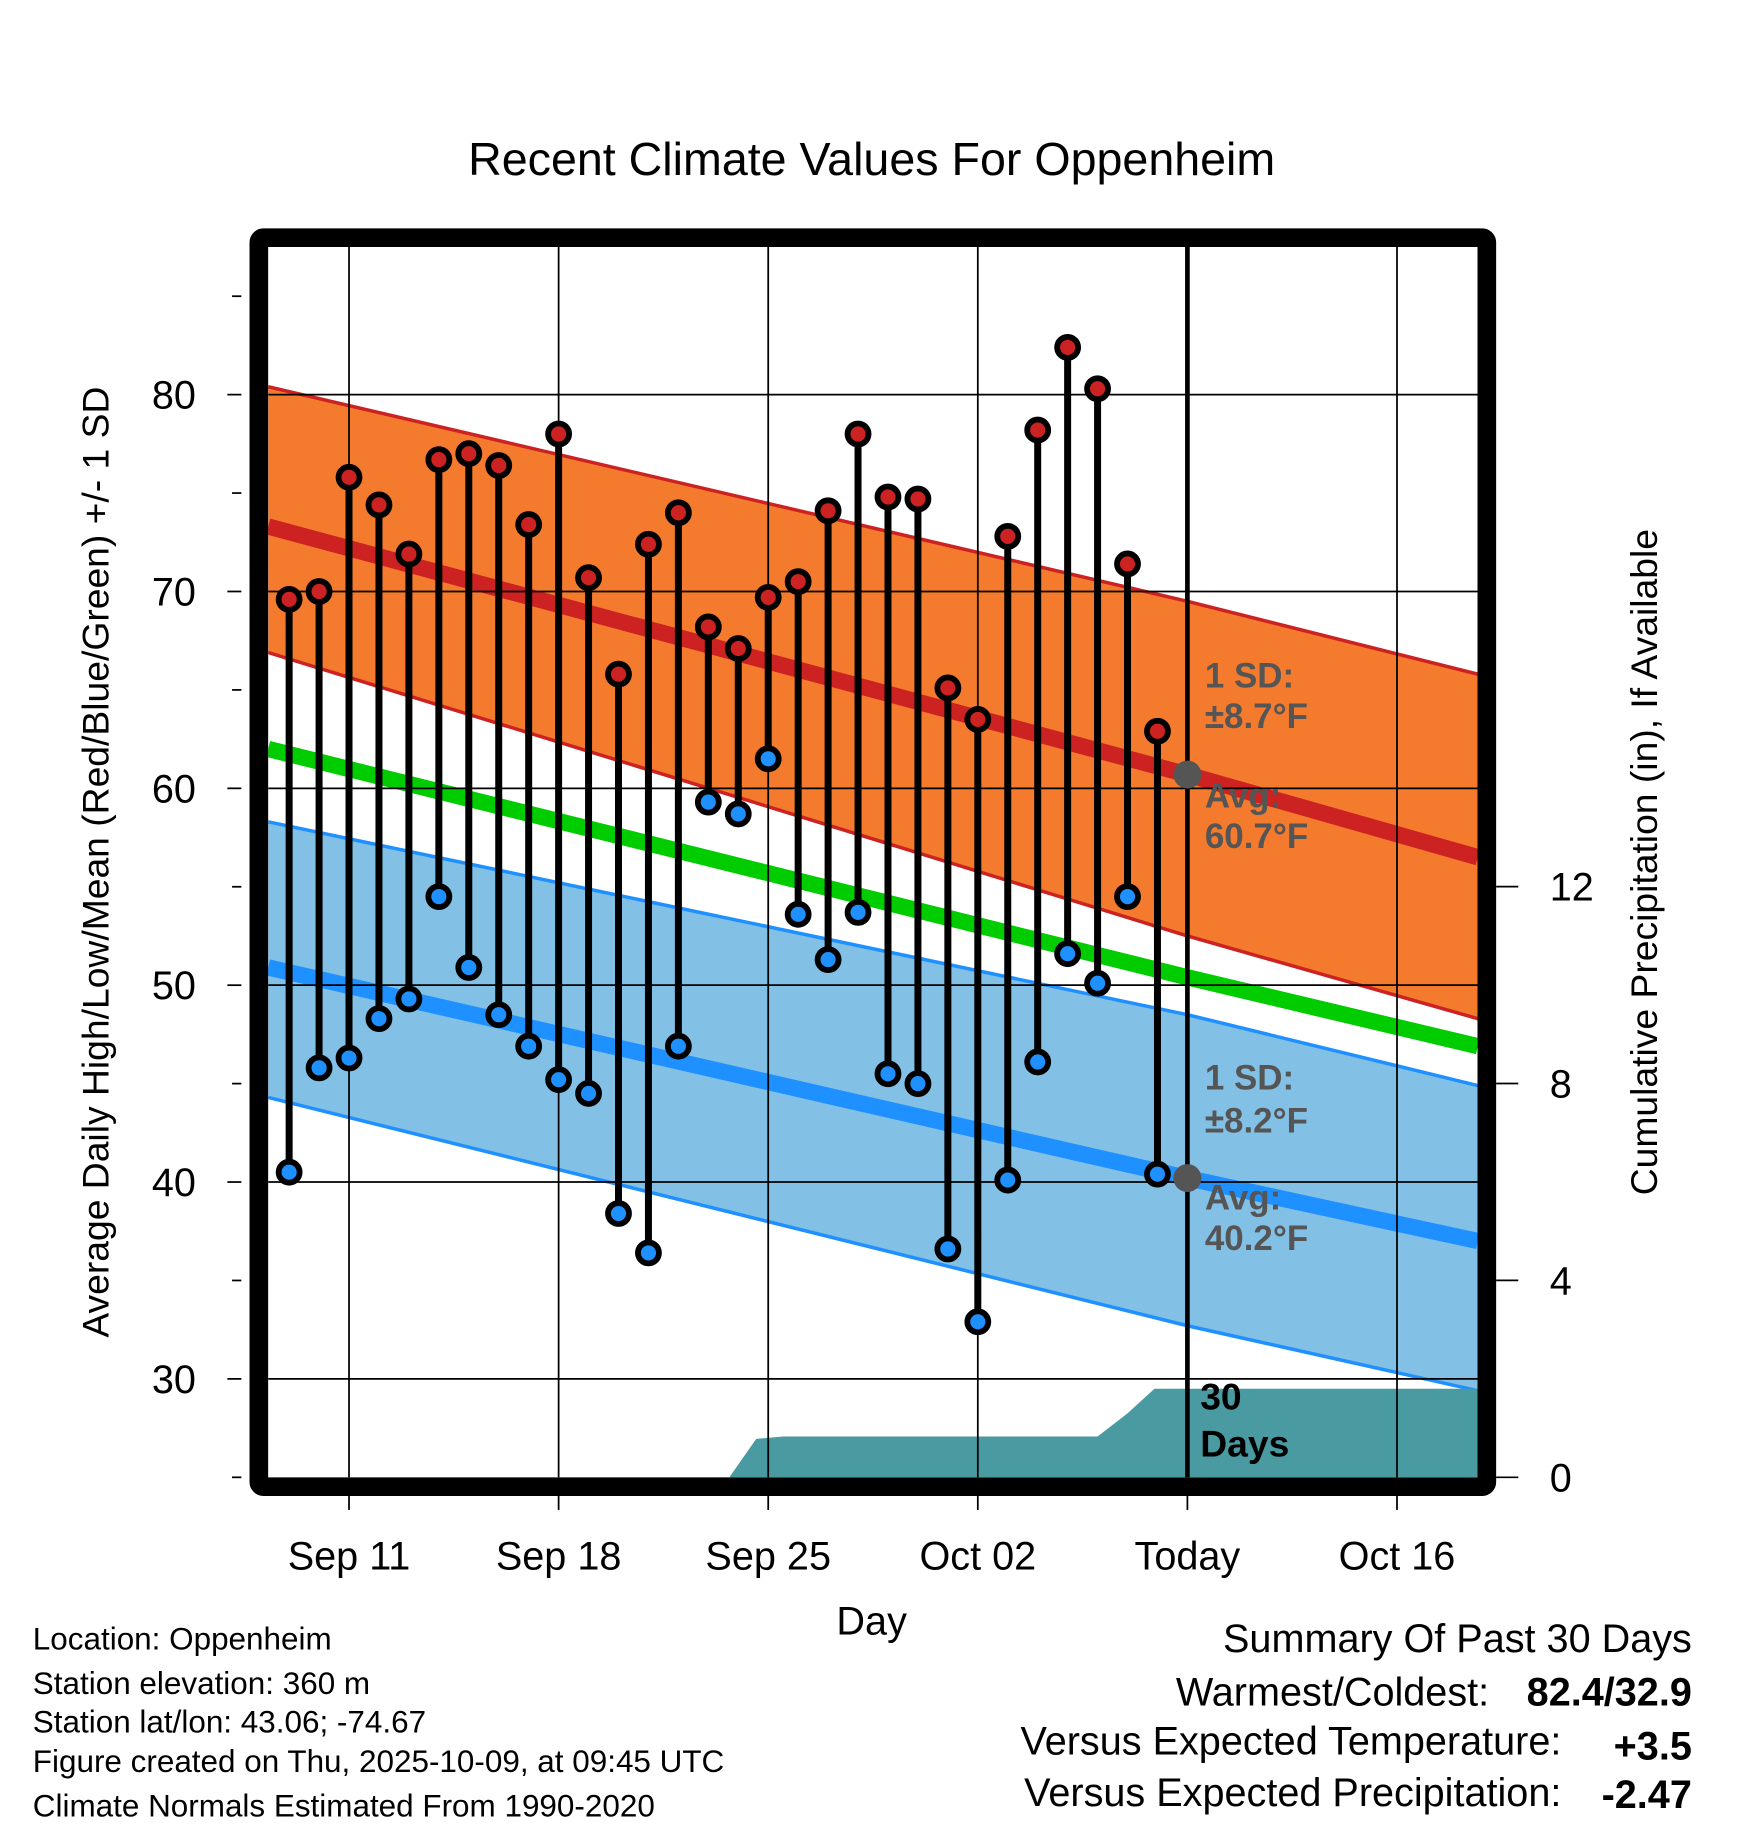  What do you see at coordinates (1244, 1443) in the screenshot?
I see `precip-label-days: Days` at bounding box center [1244, 1443].